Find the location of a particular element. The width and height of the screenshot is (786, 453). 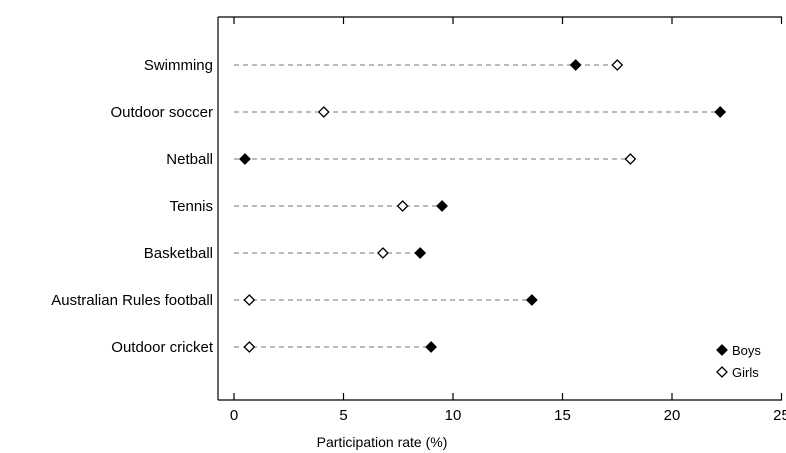

boys-legend-marker is located at coordinates (722, 350).